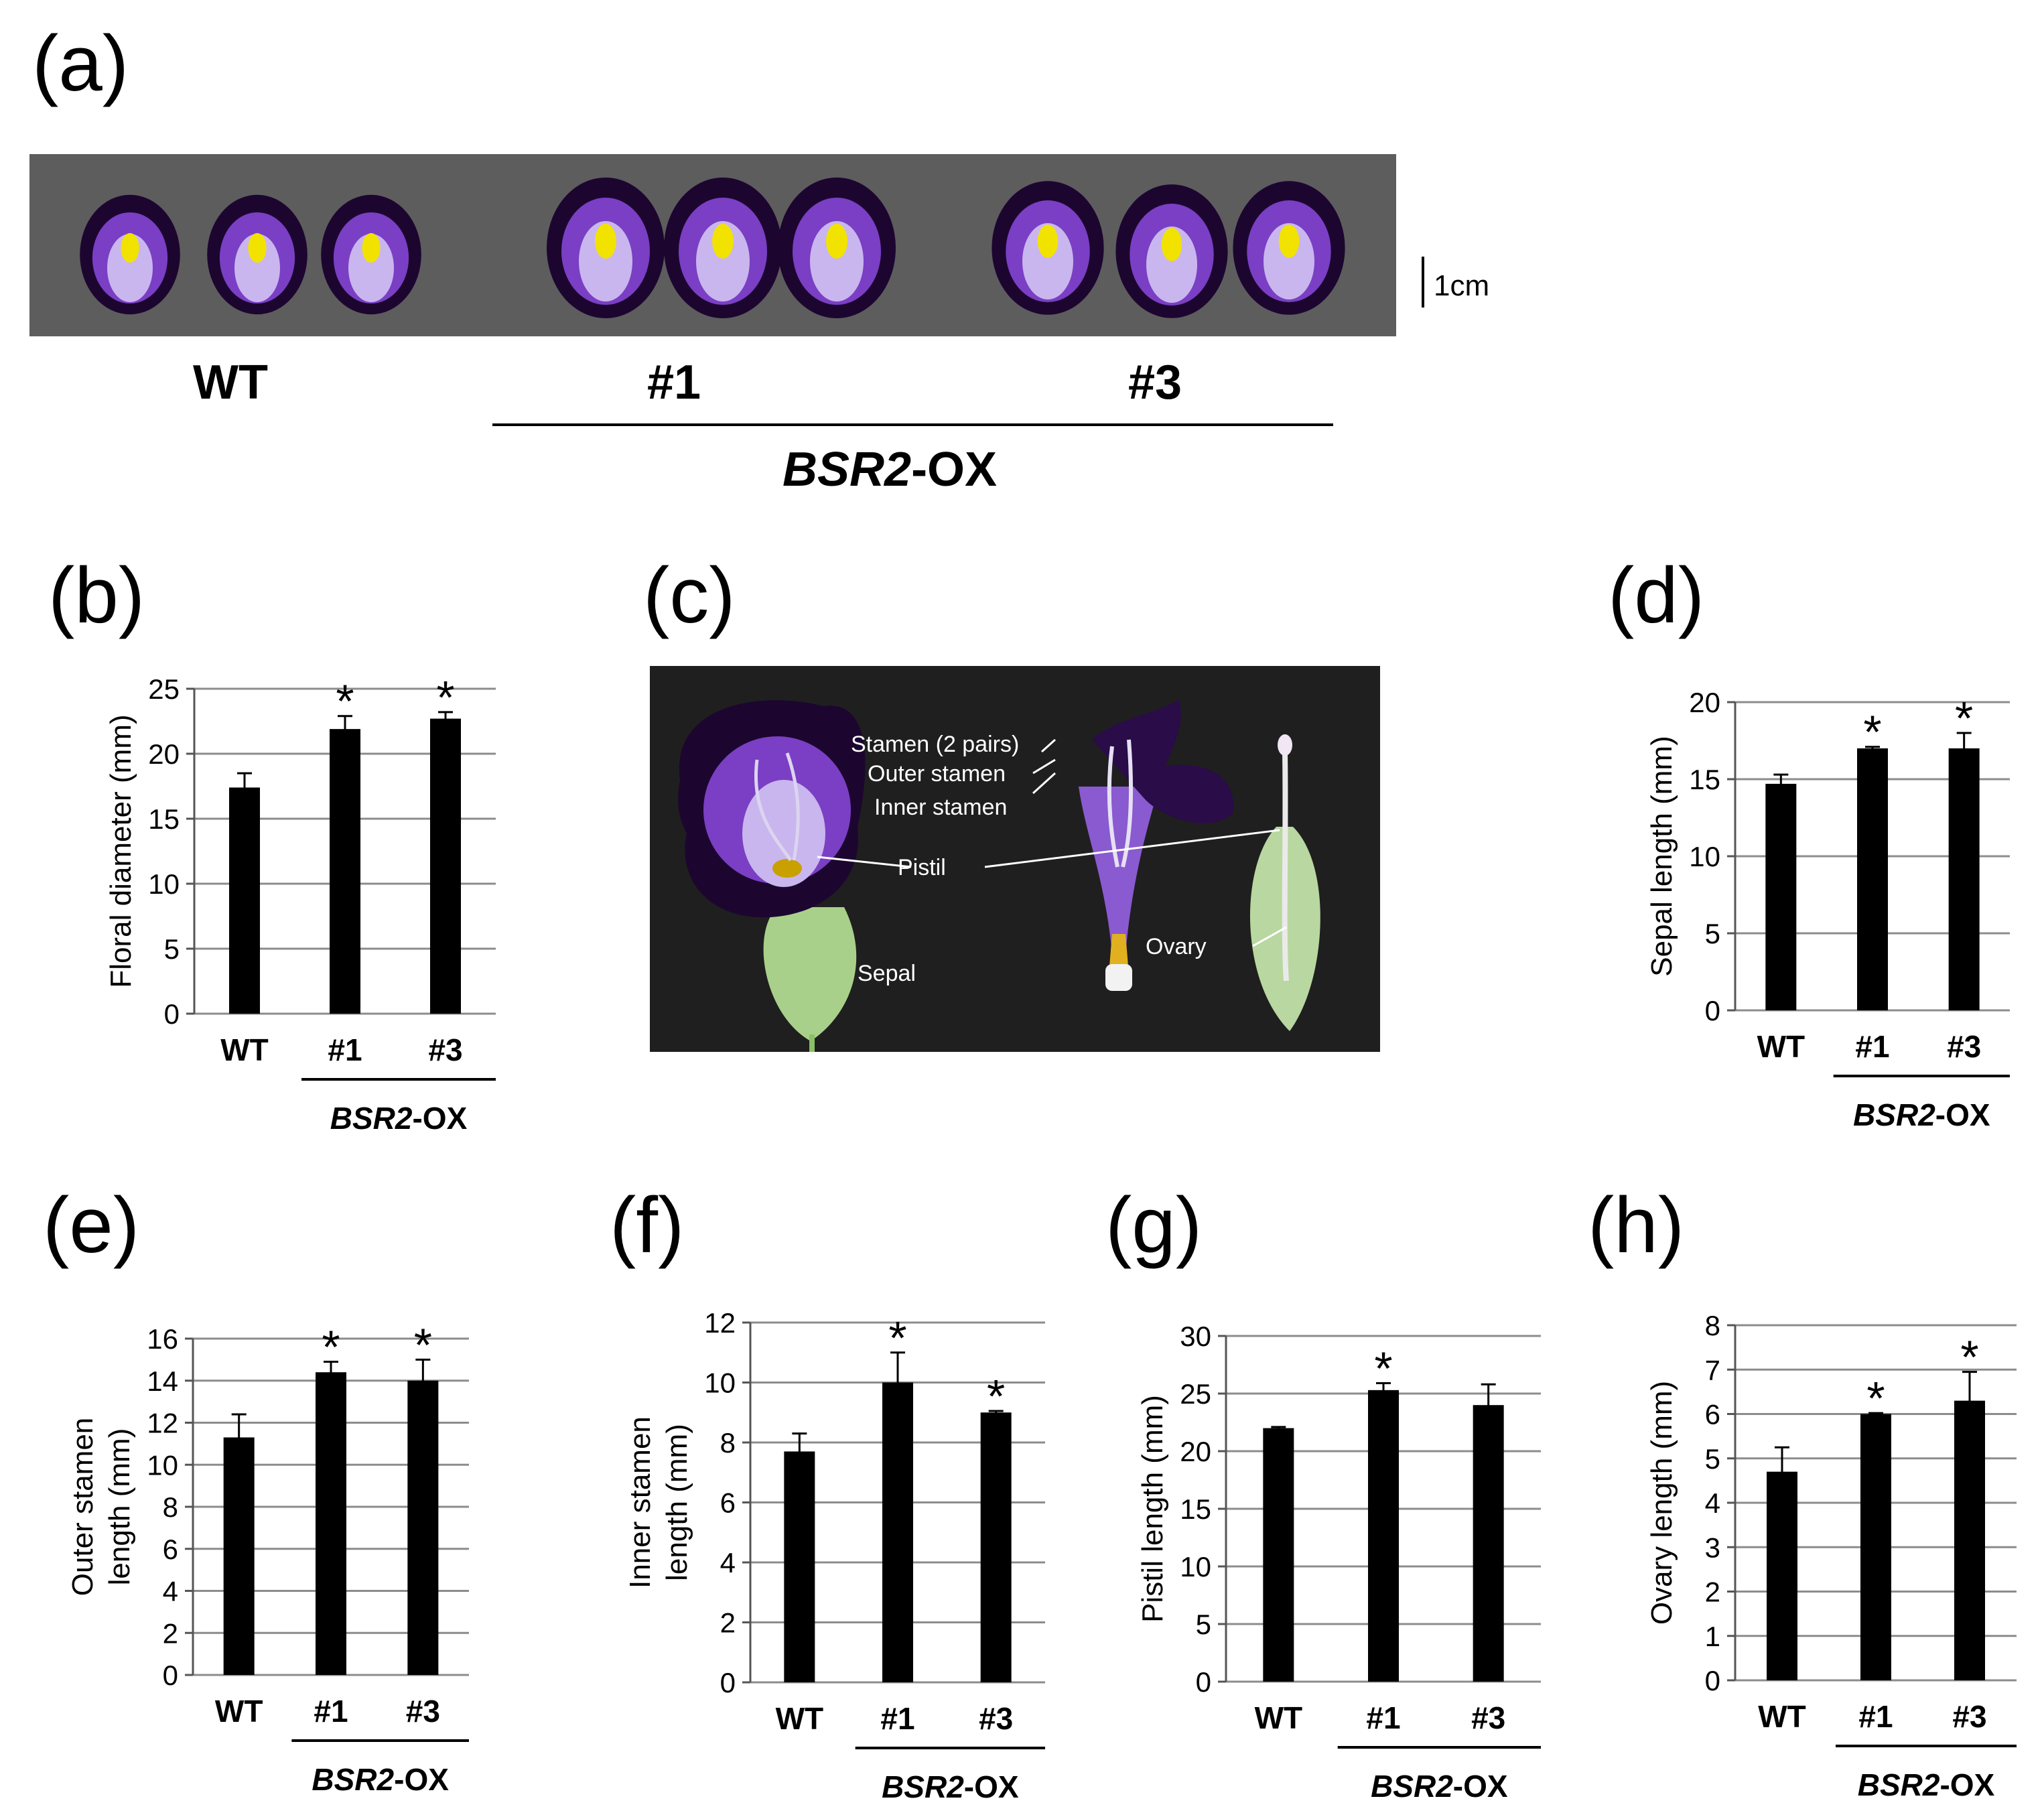 The image size is (2044, 1819). I want to click on label-pistil: Pistil, so click(922, 867).